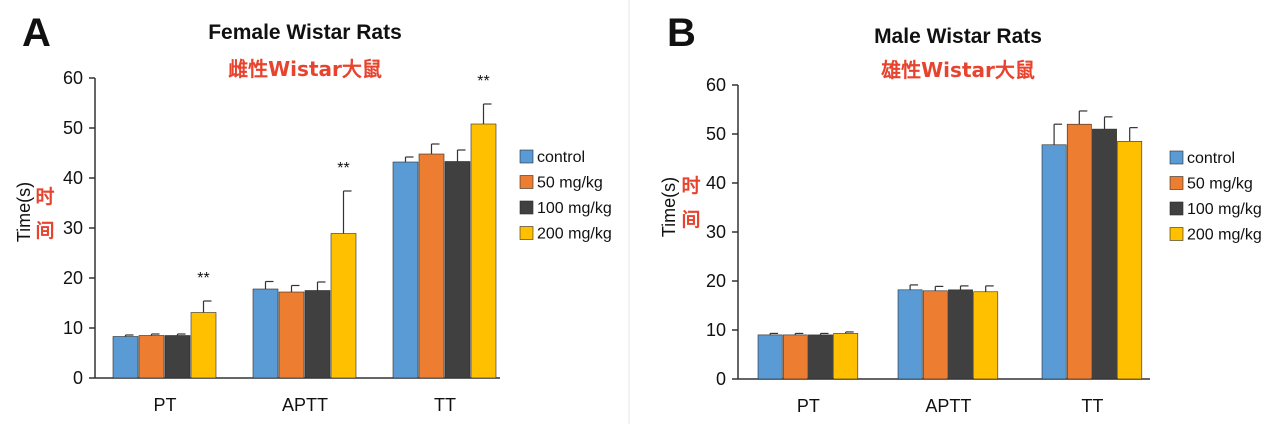 The width and height of the screenshot is (1280, 424). What do you see at coordinates (574, 208) in the screenshot?
I see `panel-a-legend-label: 100 mg/kg` at bounding box center [574, 208].